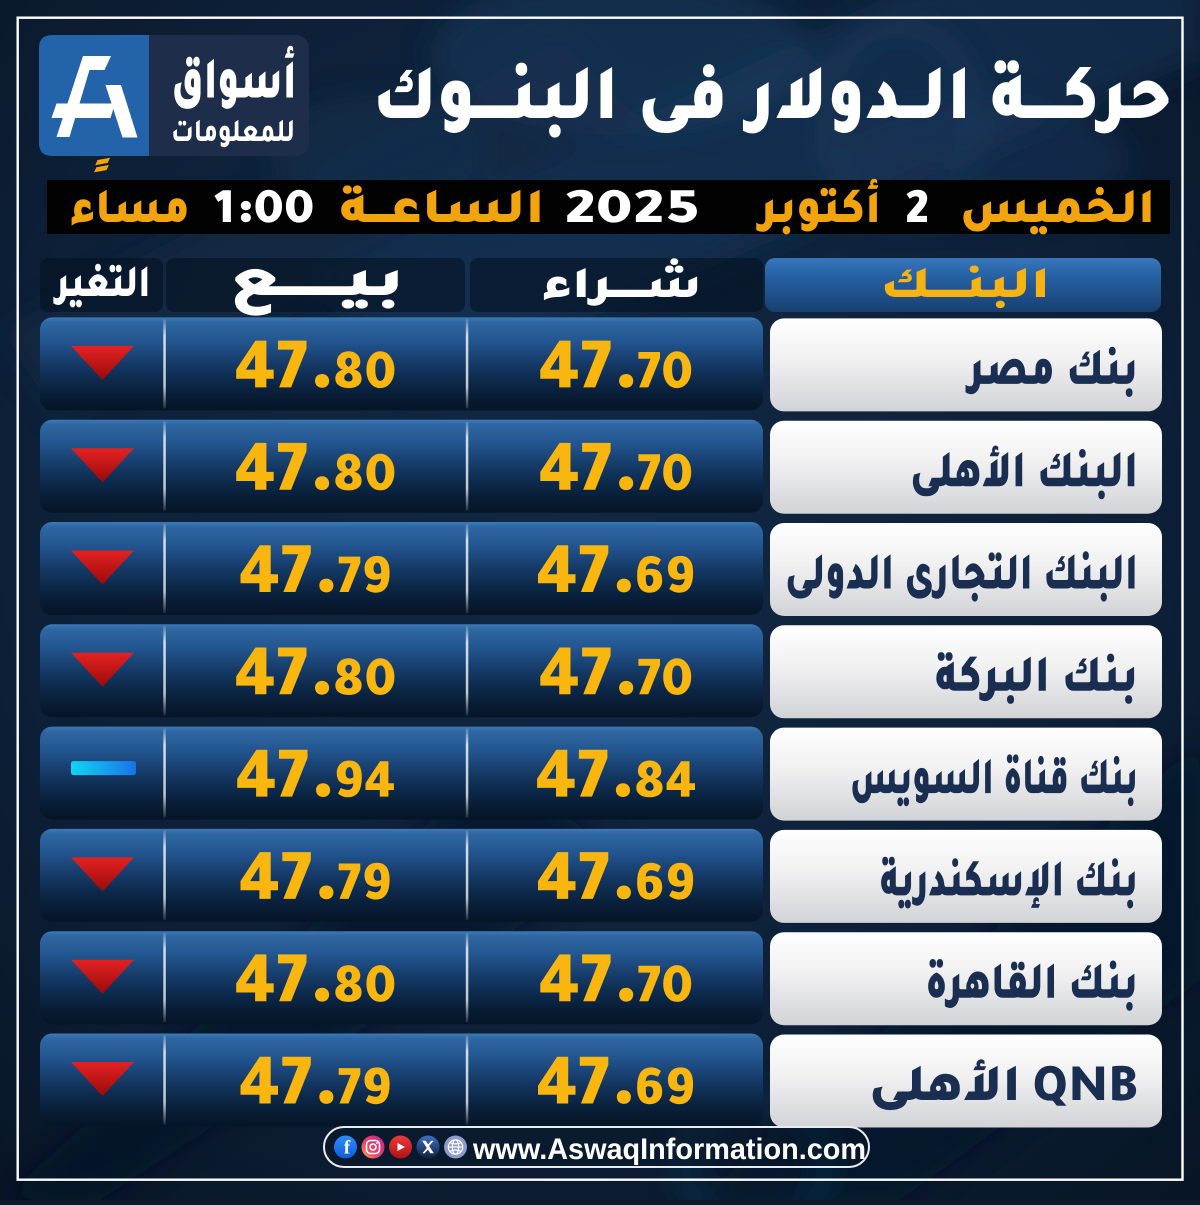 Image resolution: width=1200 pixels, height=1205 pixels. Describe the element at coordinates (347, 1148) in the screenshot. I see `svg-text: f` at that location.